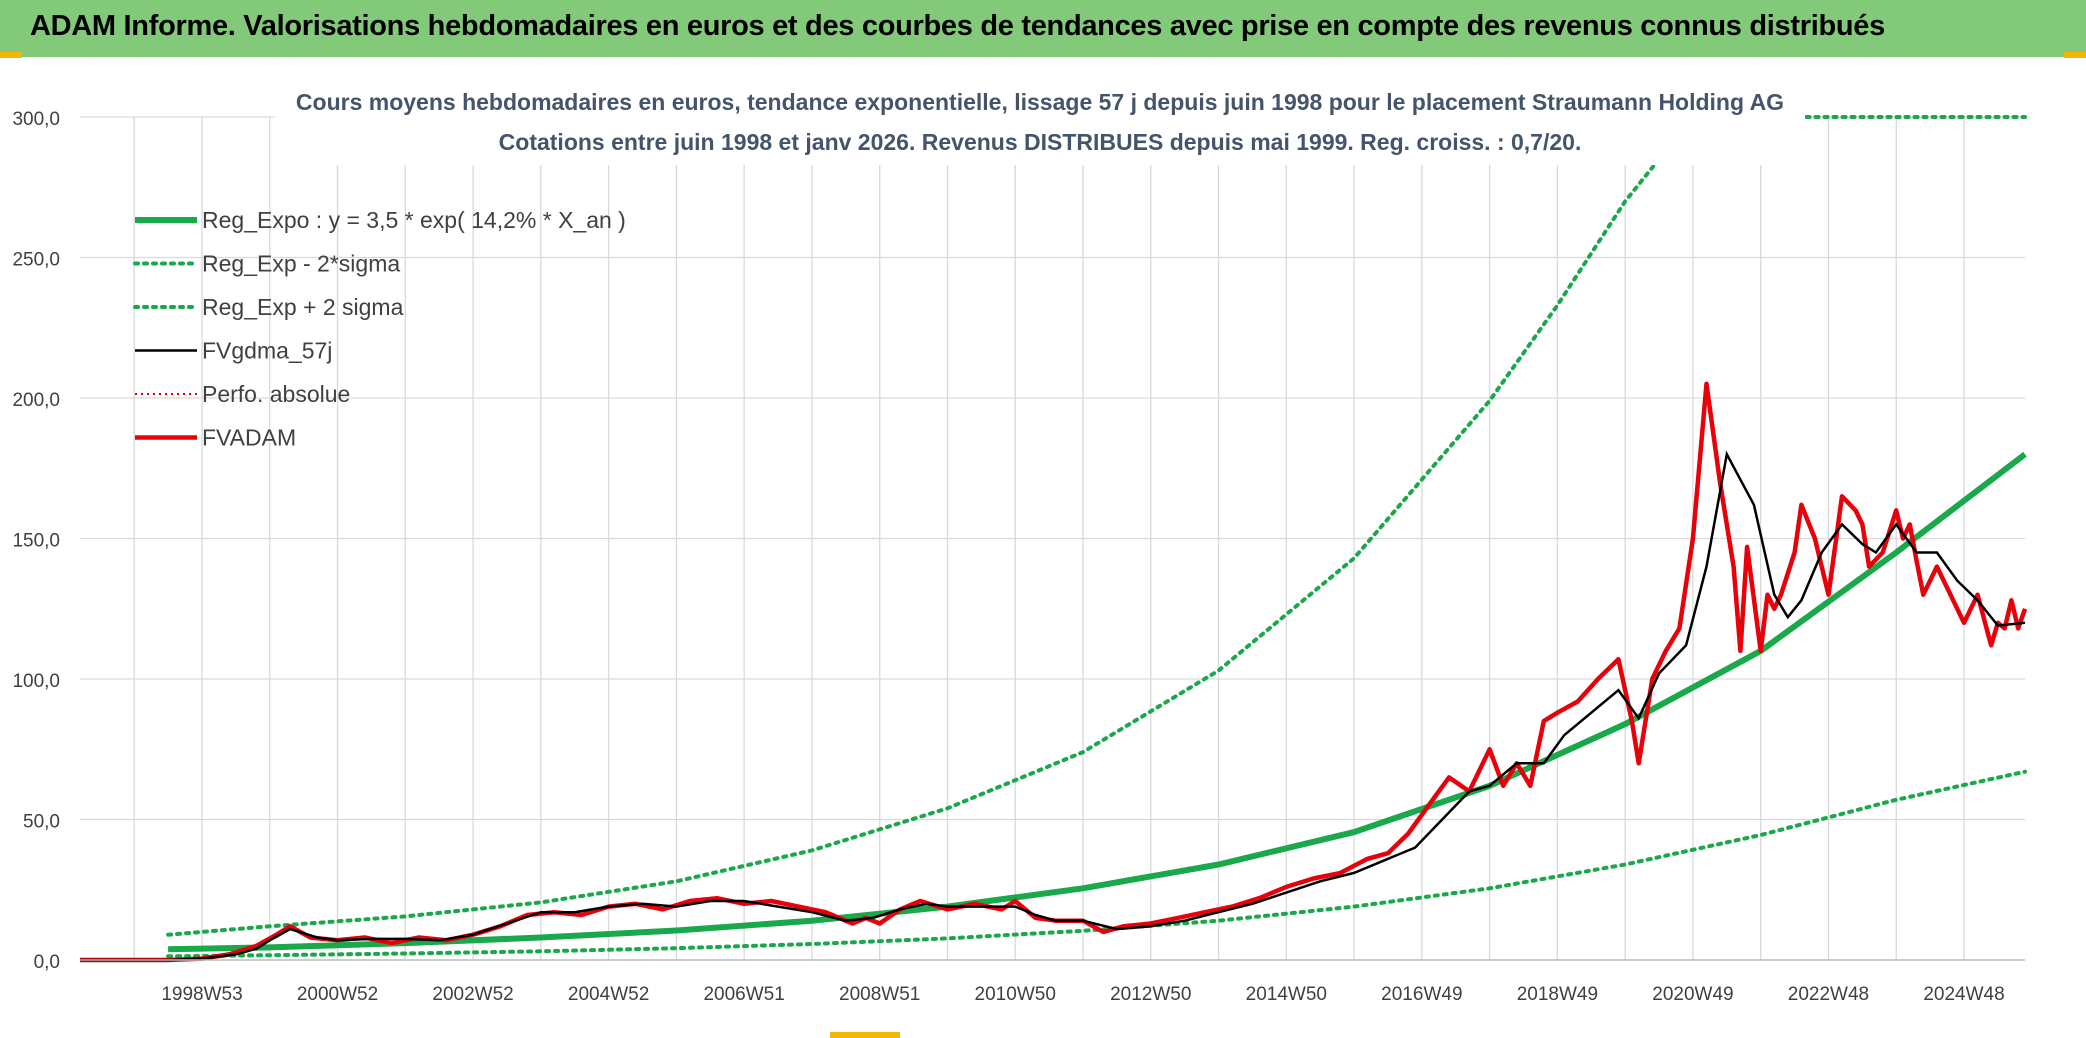 The height and width of the screenshot is (1038, 2086). What do you see at coordinates (276, 394) in the screenshot?
I see `legend-label-perf_abs: Perfo. absolue` at bounding box center [276, 394].